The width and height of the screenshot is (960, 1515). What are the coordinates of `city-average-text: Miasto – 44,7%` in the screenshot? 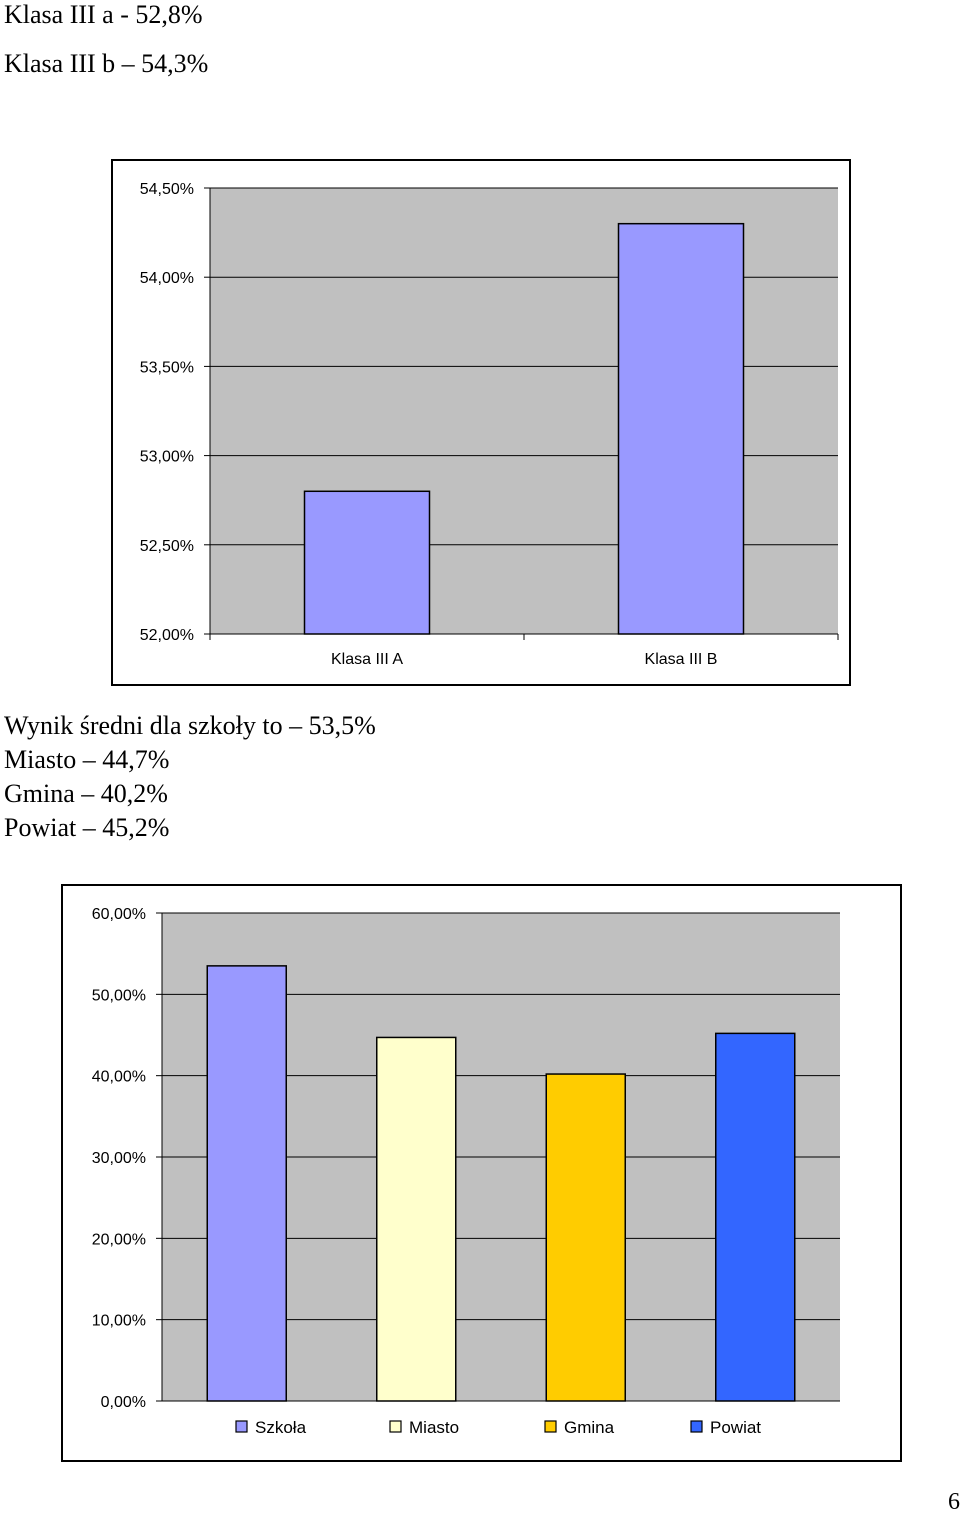 It's located at (87, 759).